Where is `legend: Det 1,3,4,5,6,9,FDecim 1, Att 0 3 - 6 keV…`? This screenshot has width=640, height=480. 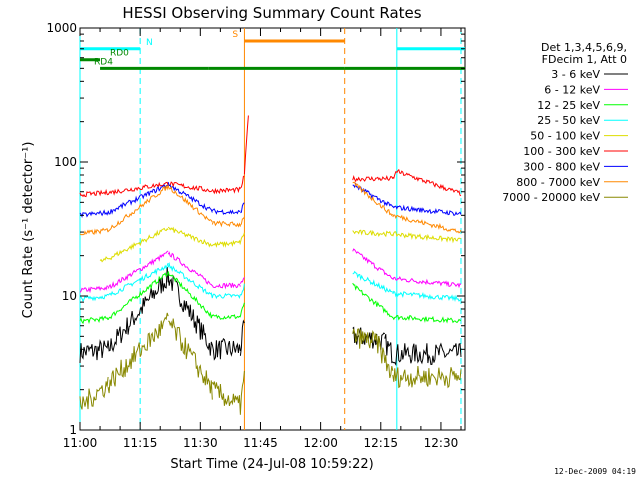
legend: Det 1,3,4,5,6,9,FDecim 1, Att 0 3 - 6 keV… is located at coordinates (565, 122).